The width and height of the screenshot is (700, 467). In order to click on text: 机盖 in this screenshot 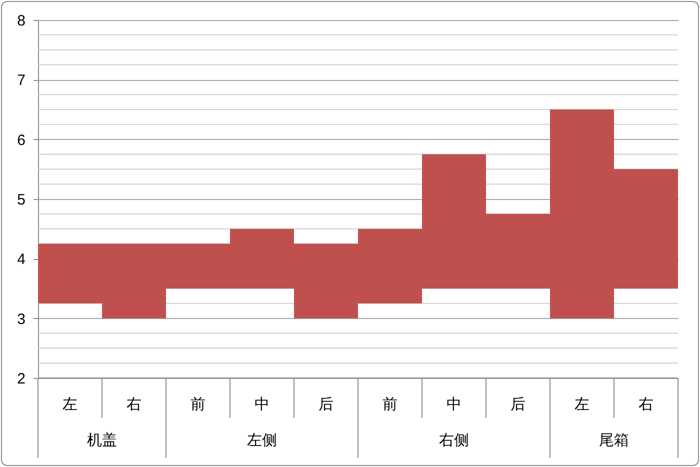, I will do `click(102, 440)`.